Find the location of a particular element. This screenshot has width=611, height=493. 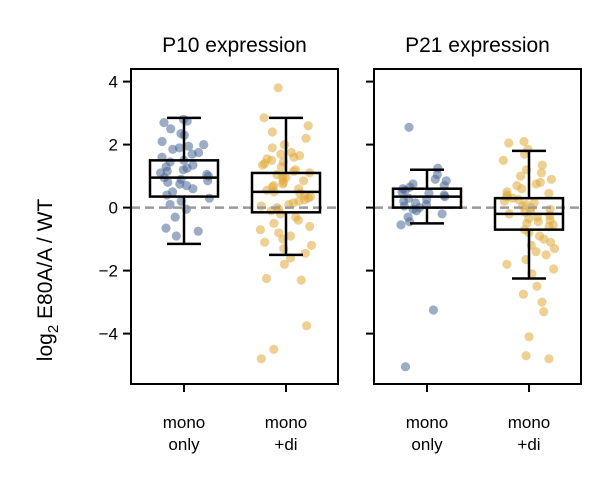

y-axis-label-subscript: 2 is located at coordinates (53, 329).